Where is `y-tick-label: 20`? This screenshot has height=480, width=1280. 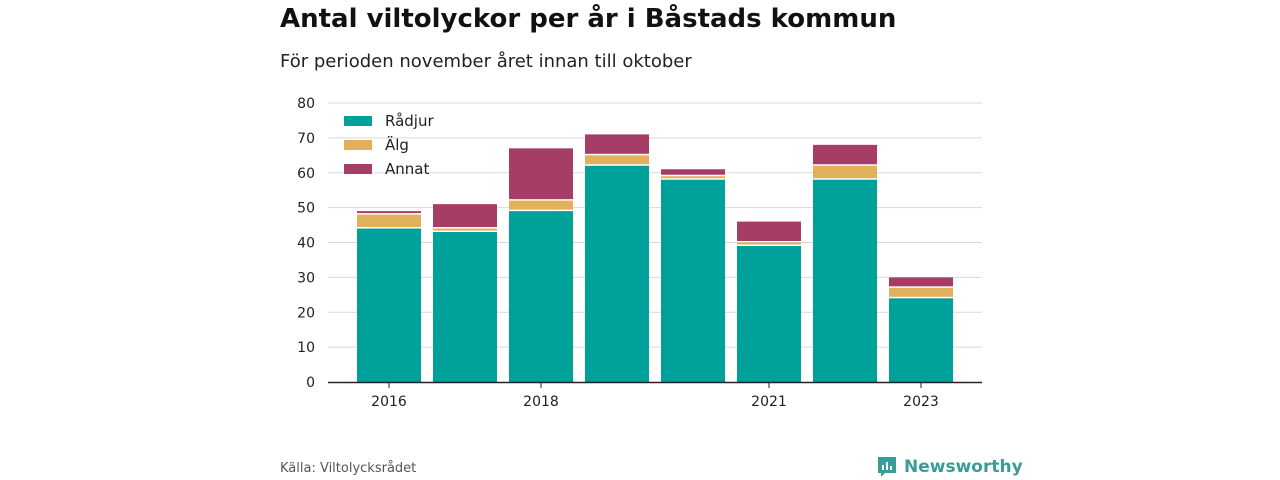
y-tick-label: 20 is located at coordinates (306, 313).